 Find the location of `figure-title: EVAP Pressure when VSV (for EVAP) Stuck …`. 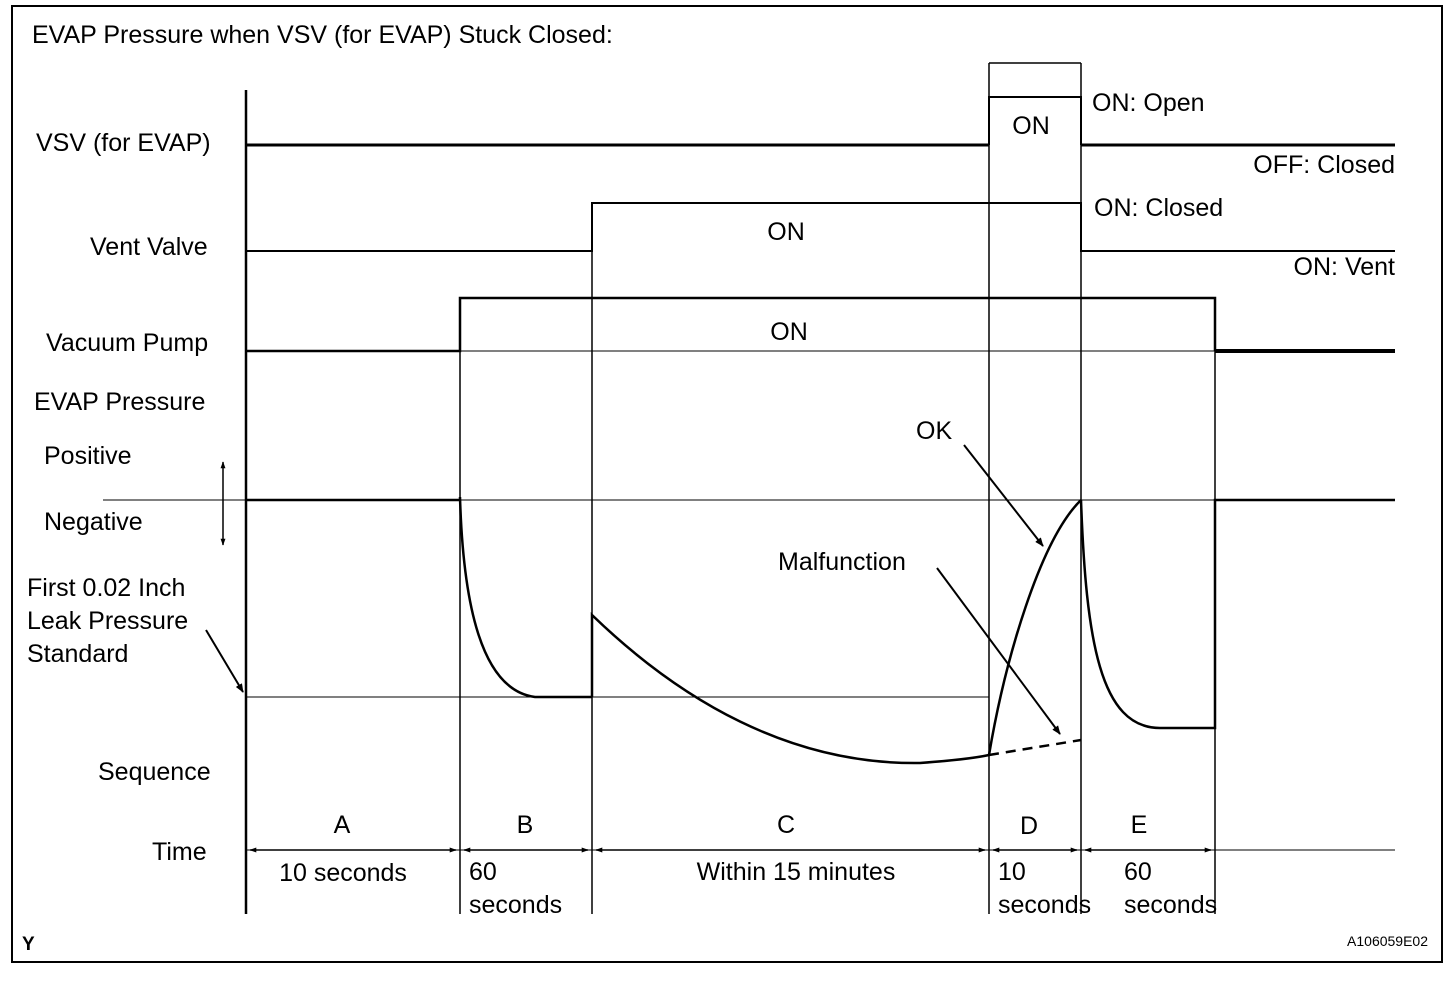

figure-title: EVAP Pressure when VSV (for EVAP) Stuck … is located at coordinates (322, 35).